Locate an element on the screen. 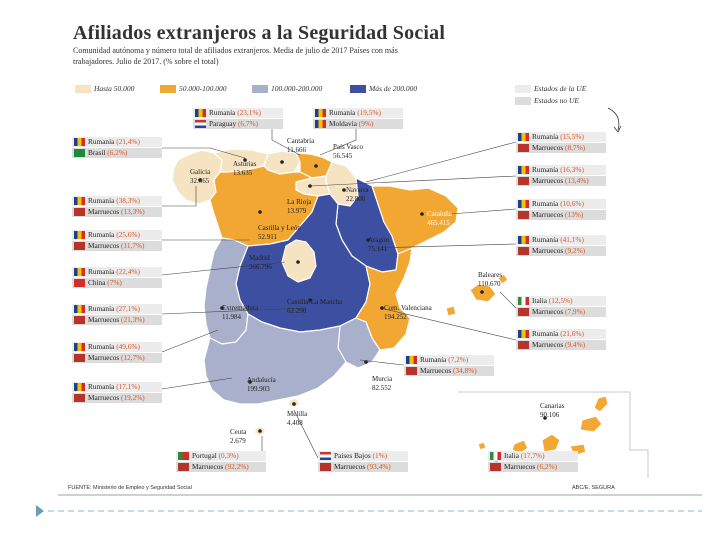  box-murcia: Rumanía (7,2%) Marruecos (34,8%) is located at coordinates (449, 366).